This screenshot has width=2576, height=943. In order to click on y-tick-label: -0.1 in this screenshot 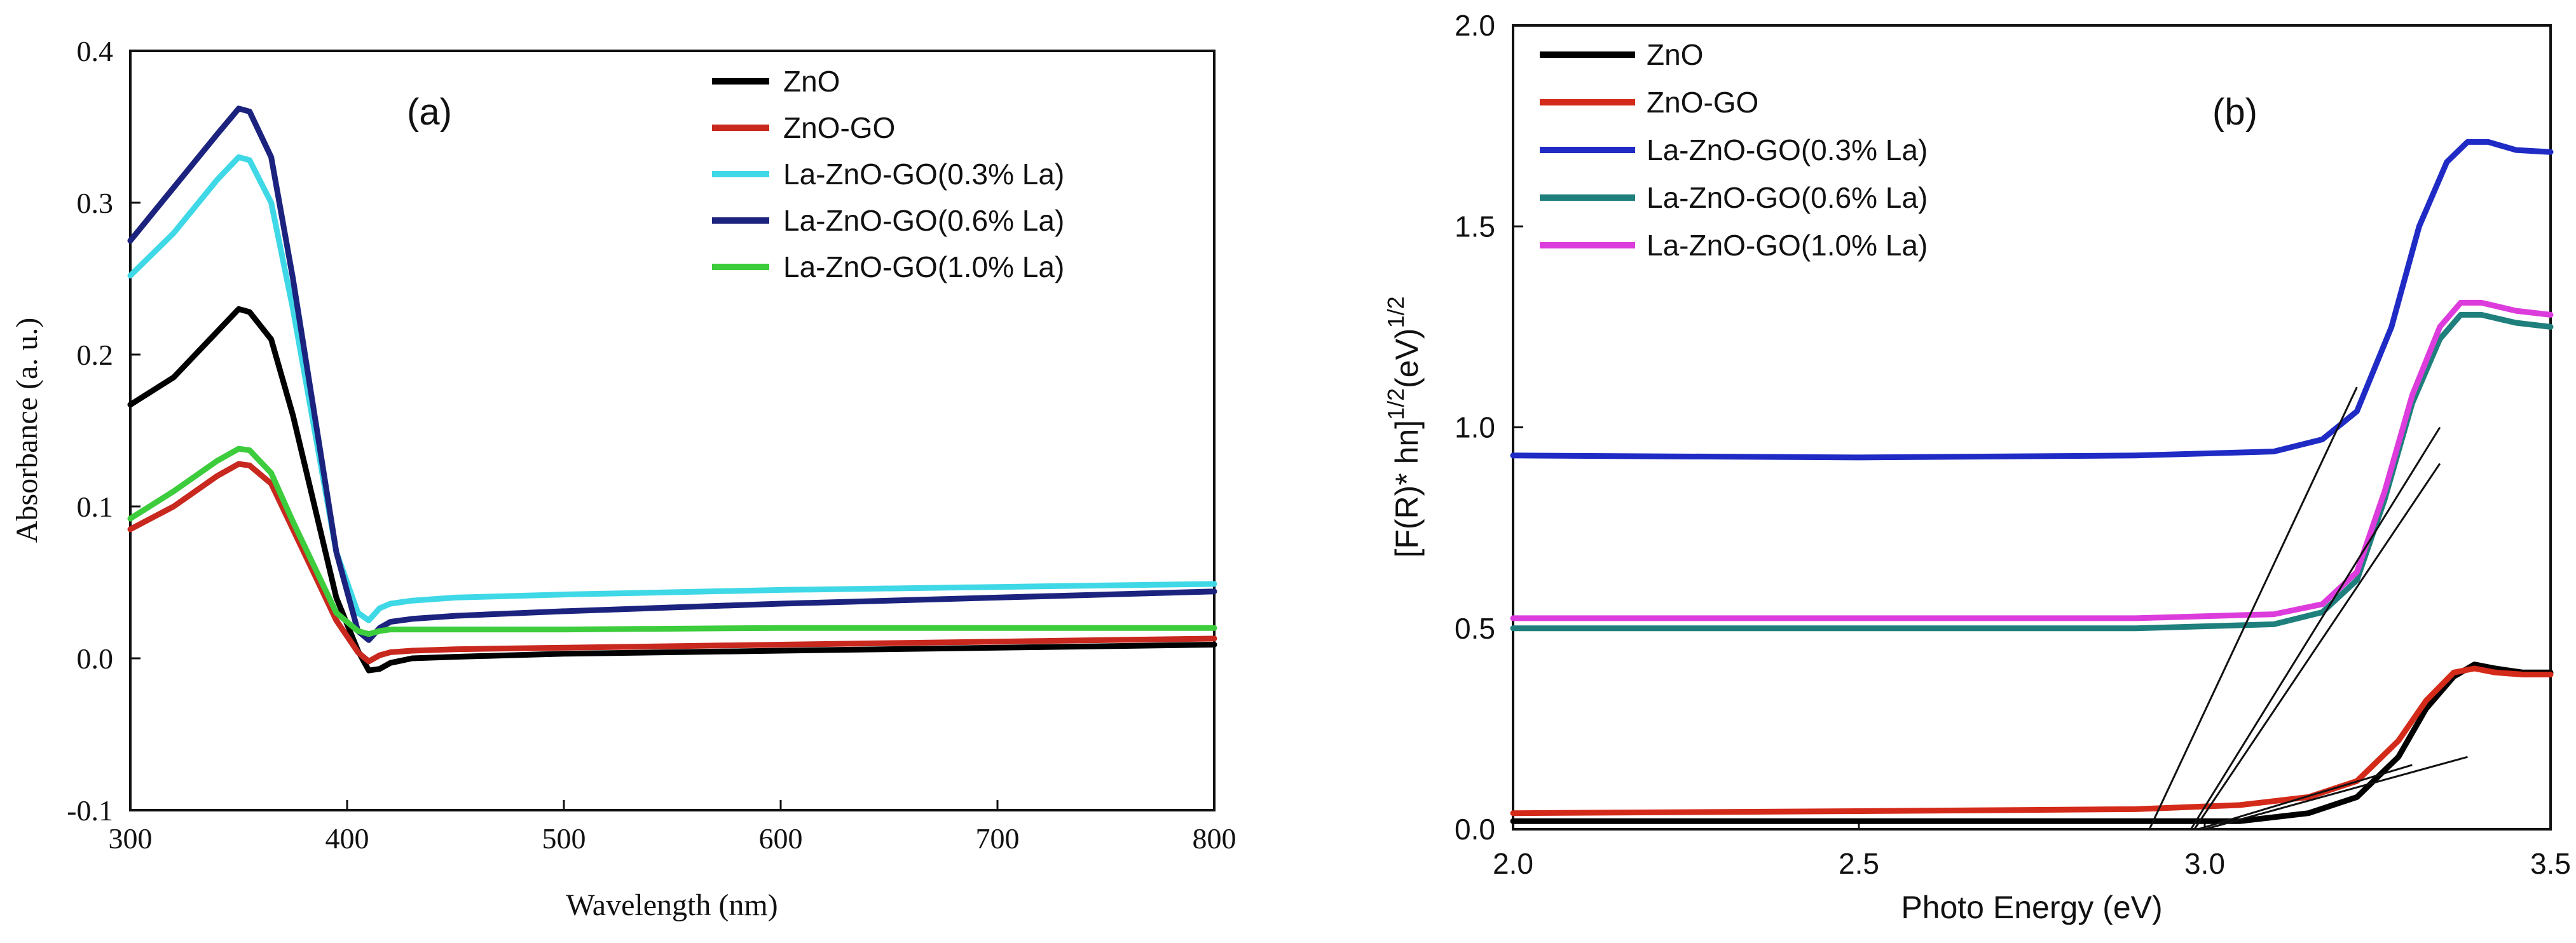, I will do `click(90, 810)`.